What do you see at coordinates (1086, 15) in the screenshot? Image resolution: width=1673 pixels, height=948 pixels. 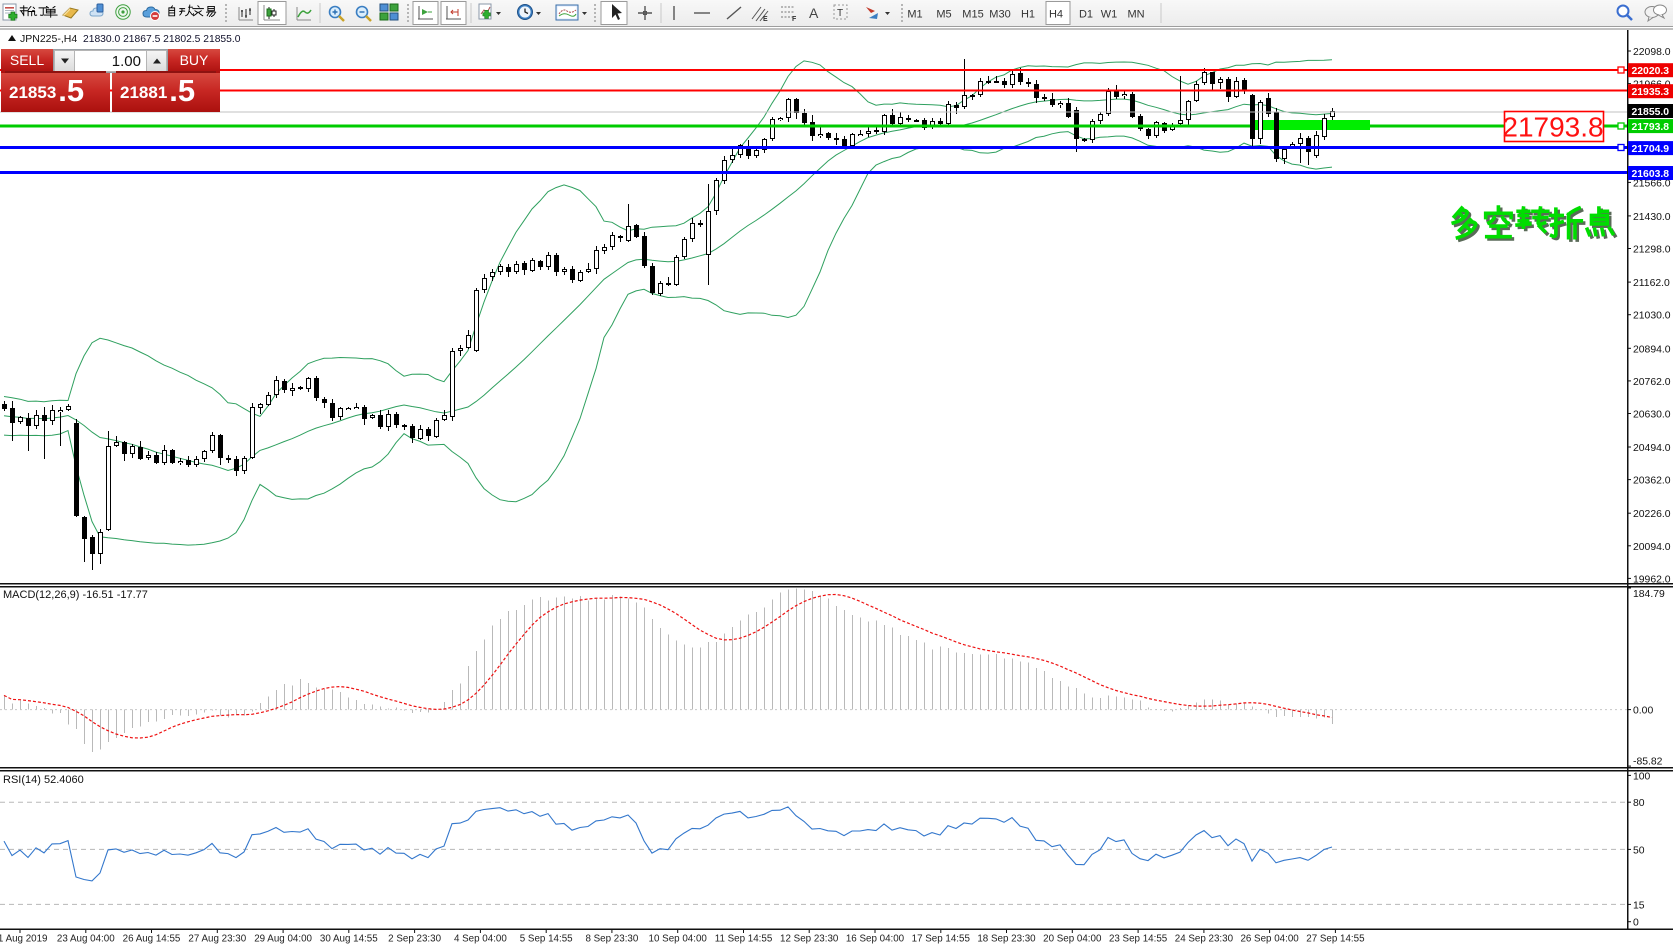 I see `svg-text: D1` at bounding box center [1086, 15].